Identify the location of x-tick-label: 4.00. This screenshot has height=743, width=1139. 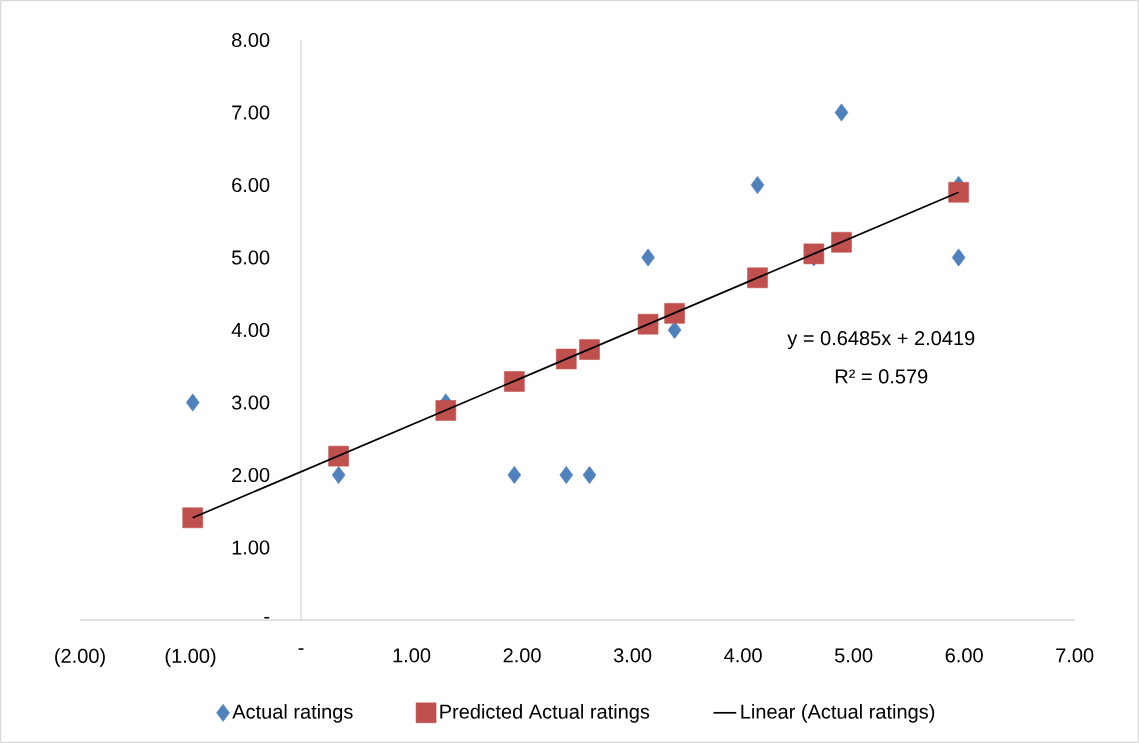
(743, 655).